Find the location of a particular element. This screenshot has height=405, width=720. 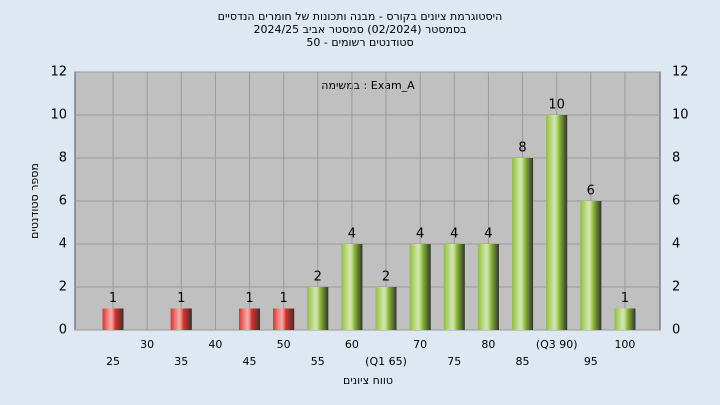

value-label: 8 is located at coordinates (522, 148).